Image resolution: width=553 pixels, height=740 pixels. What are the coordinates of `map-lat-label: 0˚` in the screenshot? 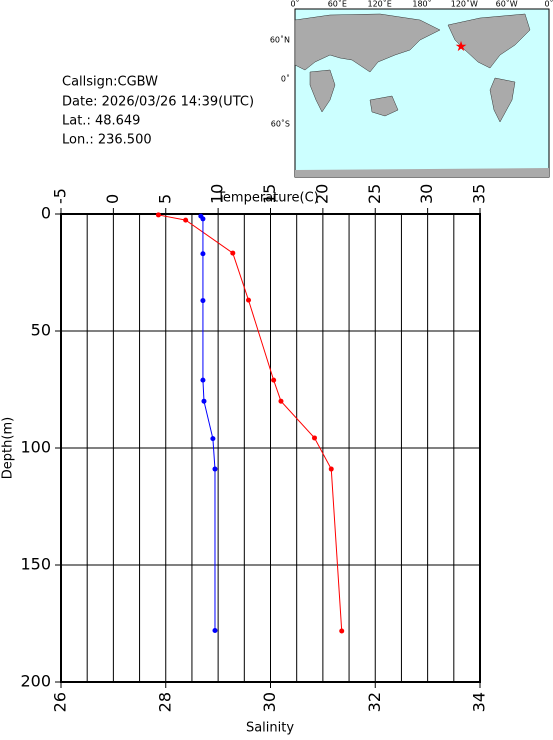 It's located at (285, 79).